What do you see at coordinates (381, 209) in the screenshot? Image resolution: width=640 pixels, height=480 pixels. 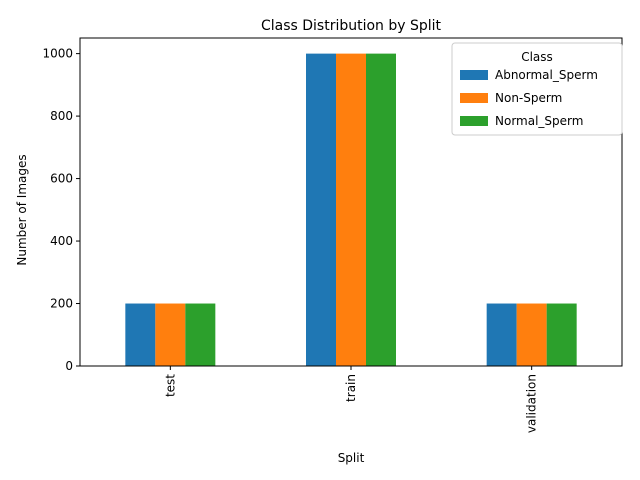 I see `bar-normal_sperm-train` at bounding box center [381, 209].